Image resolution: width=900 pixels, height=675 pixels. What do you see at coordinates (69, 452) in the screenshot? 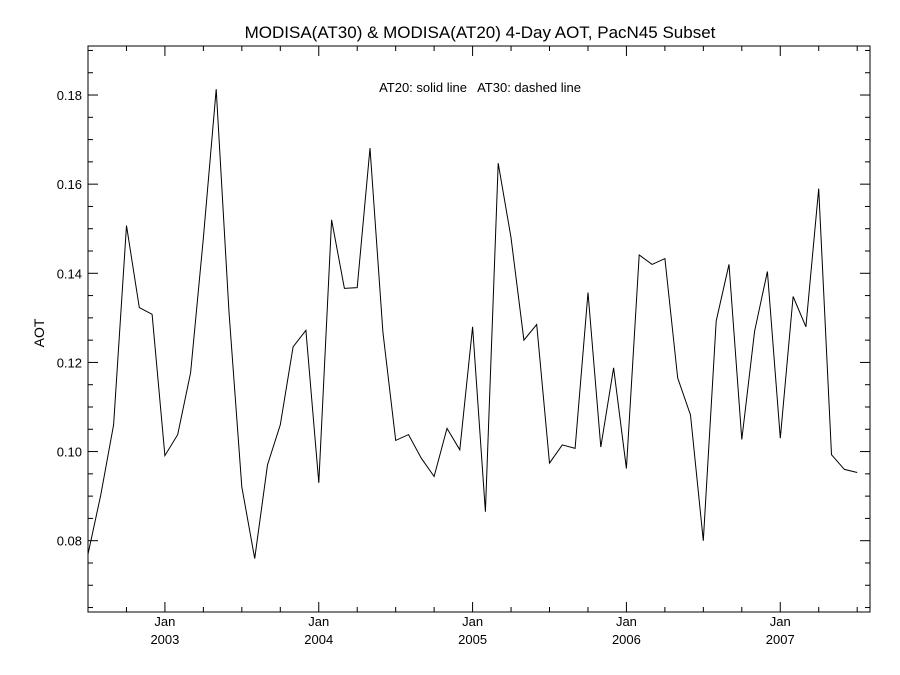
I see `y-tick-label: 0.10` at bounding box center [69, 452].